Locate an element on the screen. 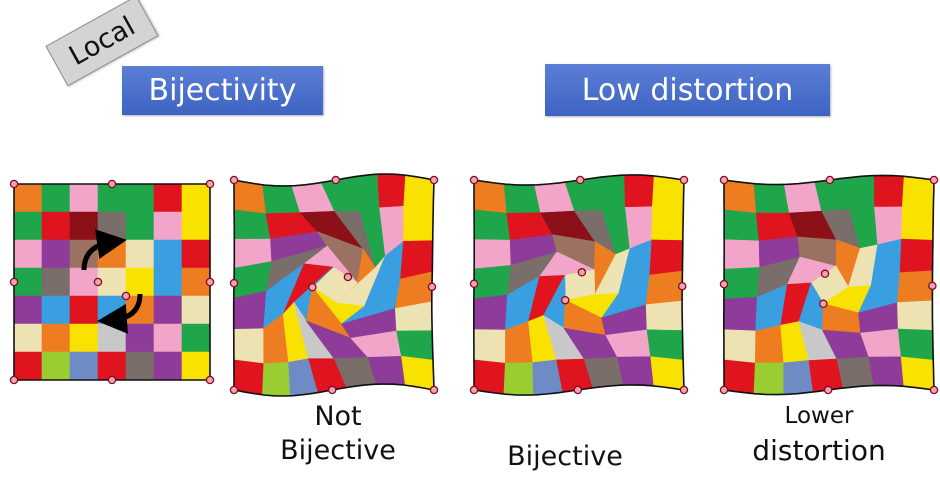 The width and height of the screenshot is (940, 484). not-bijective-caption: Not Bijective is located at coordinates (338, 433).